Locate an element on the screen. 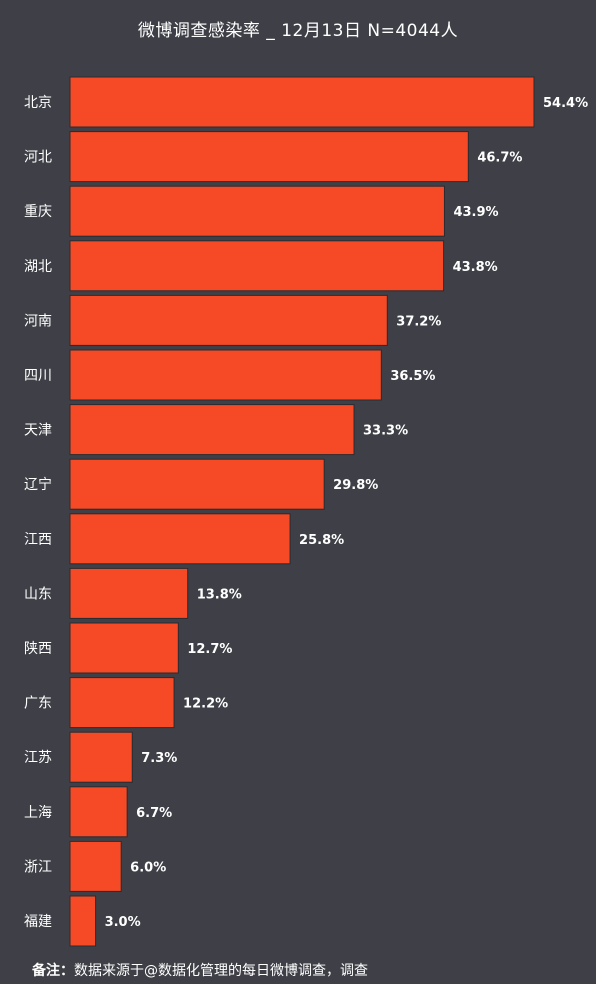 Image resolution: width=596 pixels, height=984 pixels. category-label-11: 陕西 is located at coordinates (38, 649).